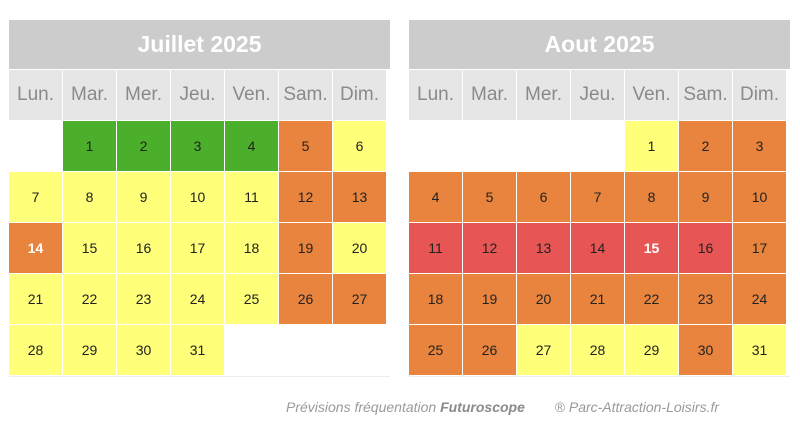 This screenshot has width=800, height=433. What do you see at coordinates (637, 407) in the screenshot?
I see `footer-credit: ® Parc-Attraction-Loisirs.fr` at bounding box center [637, 407].